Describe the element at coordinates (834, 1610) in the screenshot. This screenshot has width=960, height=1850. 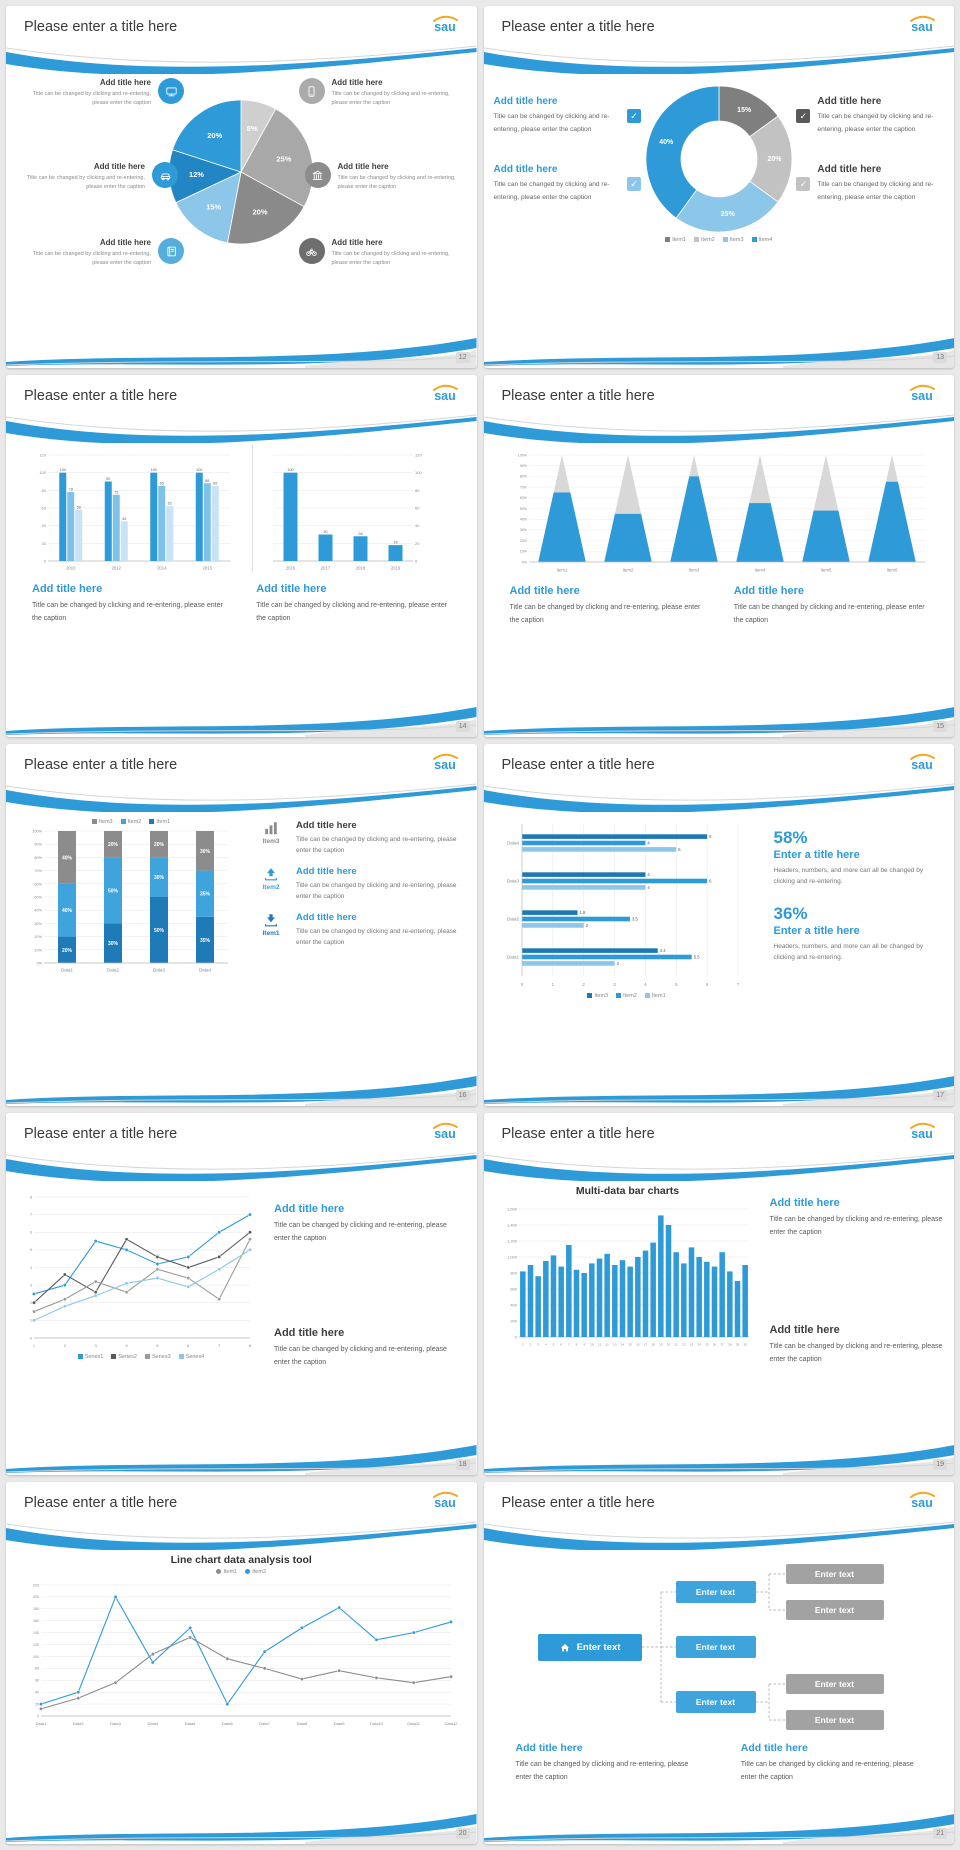
I see `flow-leaf-box: Enter text` at that location.